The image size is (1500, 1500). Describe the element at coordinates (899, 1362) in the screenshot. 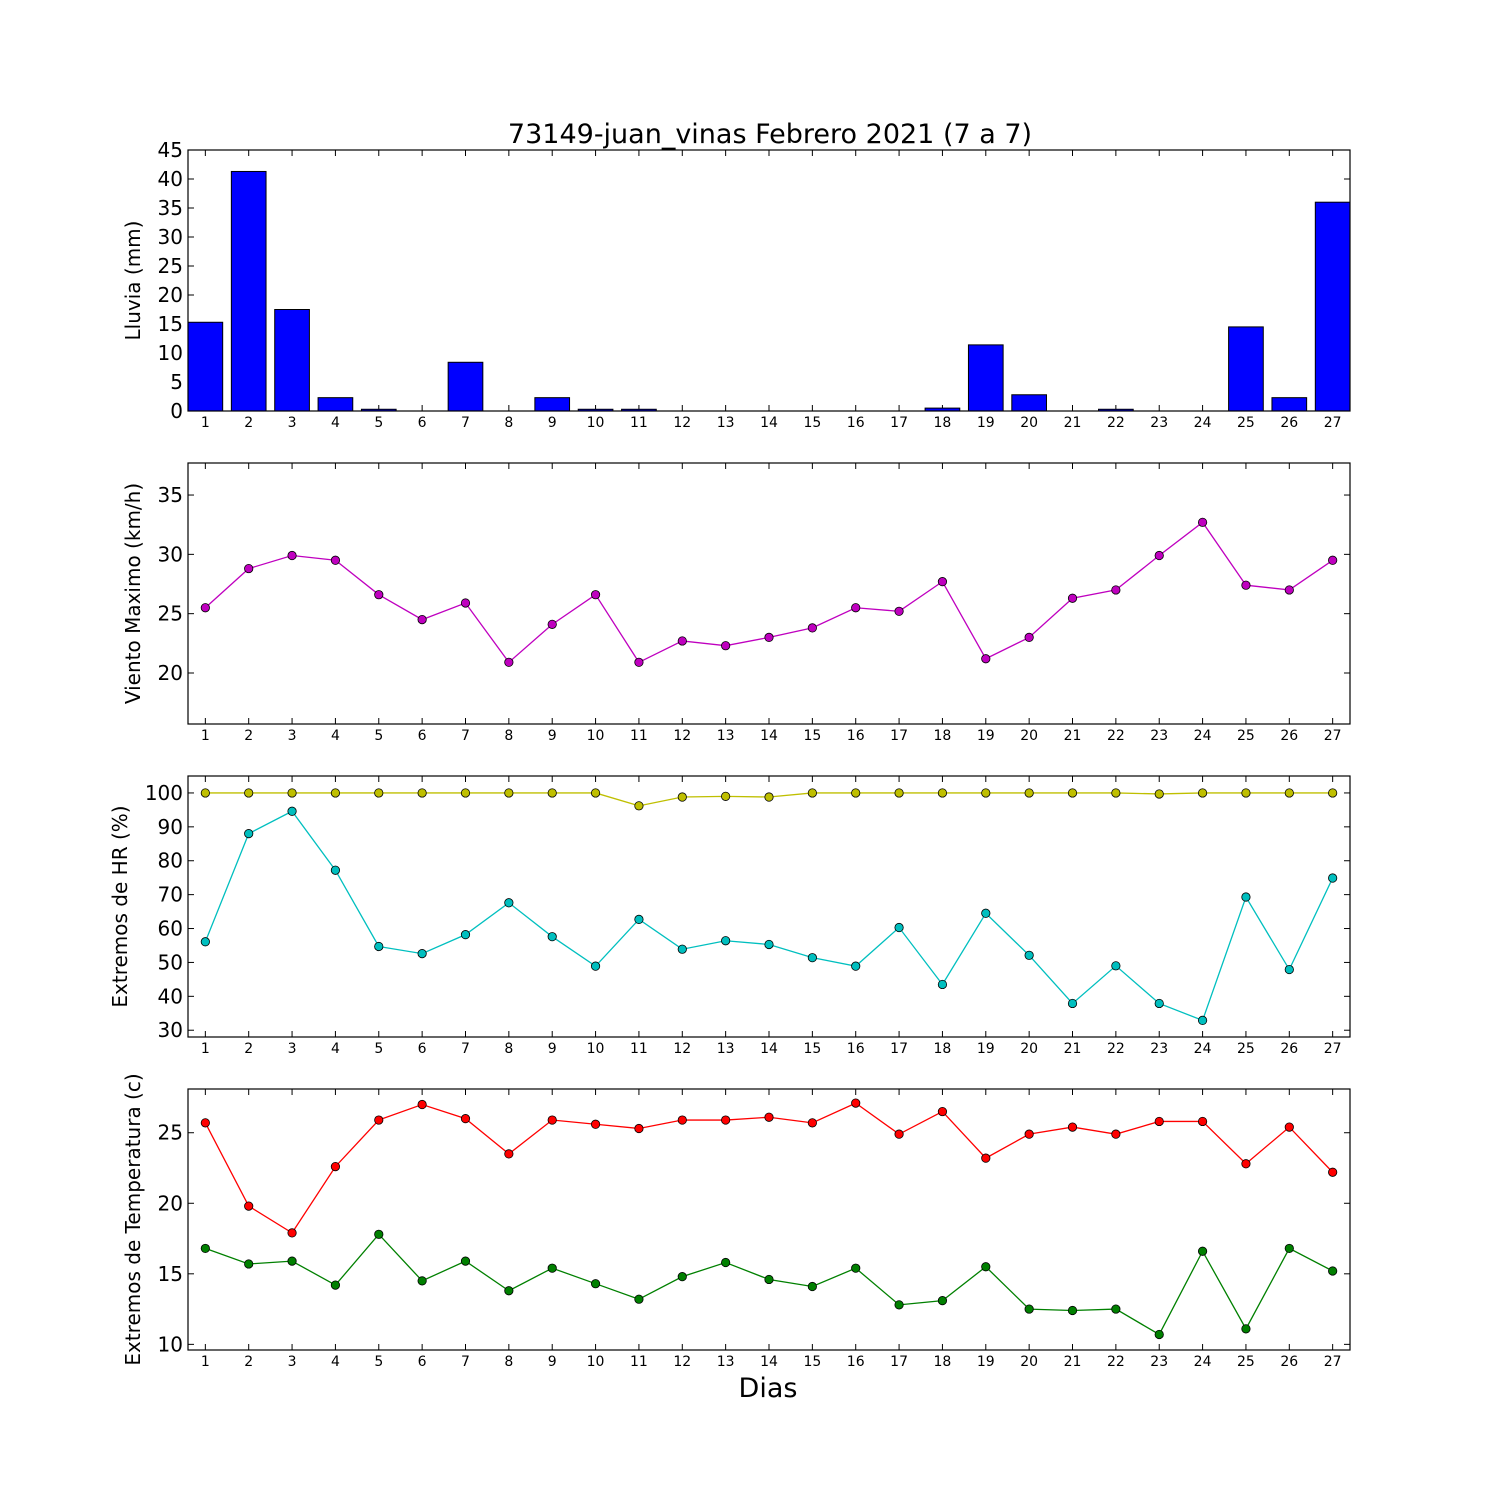

I see `x-tick-label: 17` at that location.